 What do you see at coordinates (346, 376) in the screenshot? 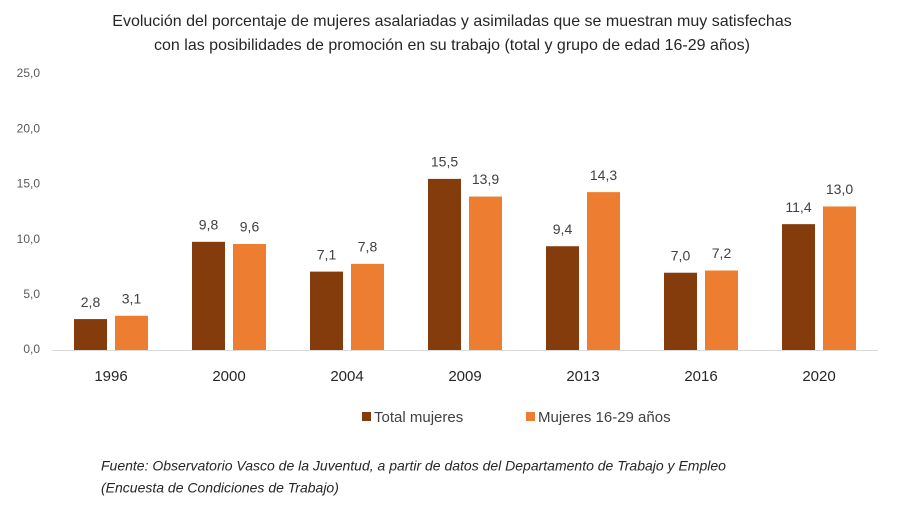
I see `x-tick-label: 2004` at bounding box center [346, 376].